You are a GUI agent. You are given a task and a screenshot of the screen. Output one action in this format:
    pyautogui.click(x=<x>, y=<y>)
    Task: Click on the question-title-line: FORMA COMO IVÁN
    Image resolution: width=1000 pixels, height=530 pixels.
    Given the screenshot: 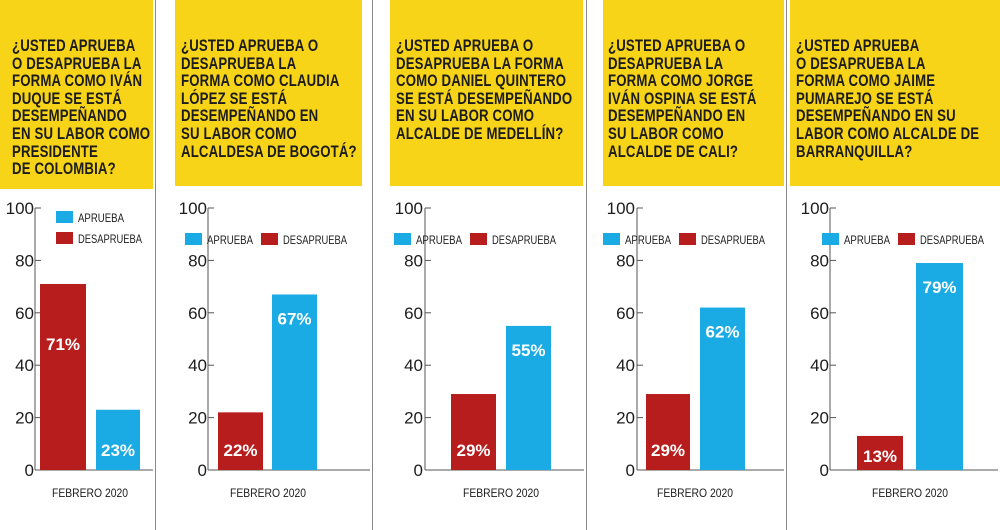 What is the action you would take?
    pyautogui.click(x=77, y=81)
    